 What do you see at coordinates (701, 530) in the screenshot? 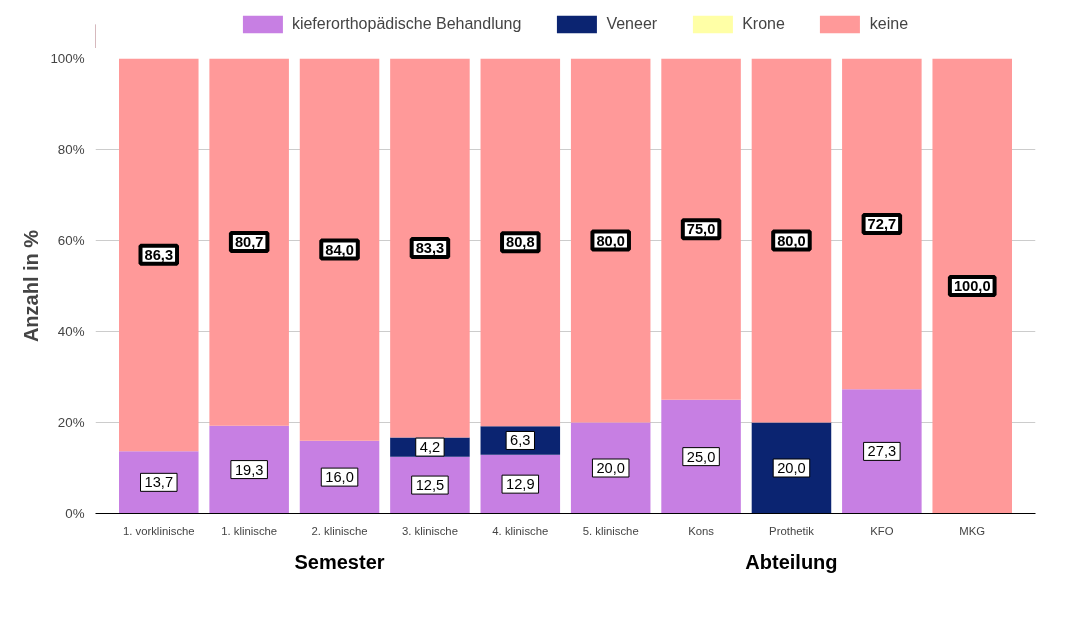
I see `x-tick-label: Kons` at bounding box center [701, 530].